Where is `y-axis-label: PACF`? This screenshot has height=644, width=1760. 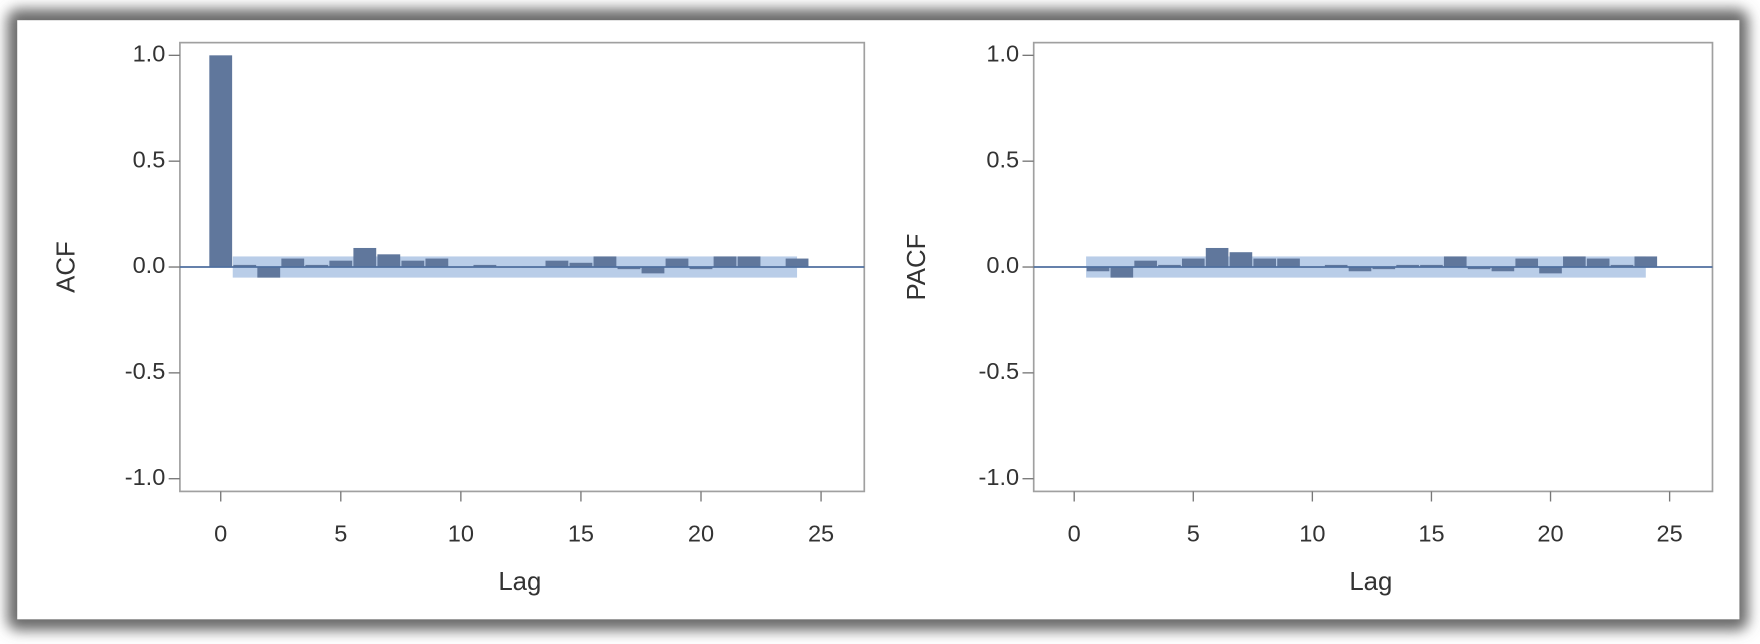
y-axis-label: PACF is located at coordinates (917, 267).